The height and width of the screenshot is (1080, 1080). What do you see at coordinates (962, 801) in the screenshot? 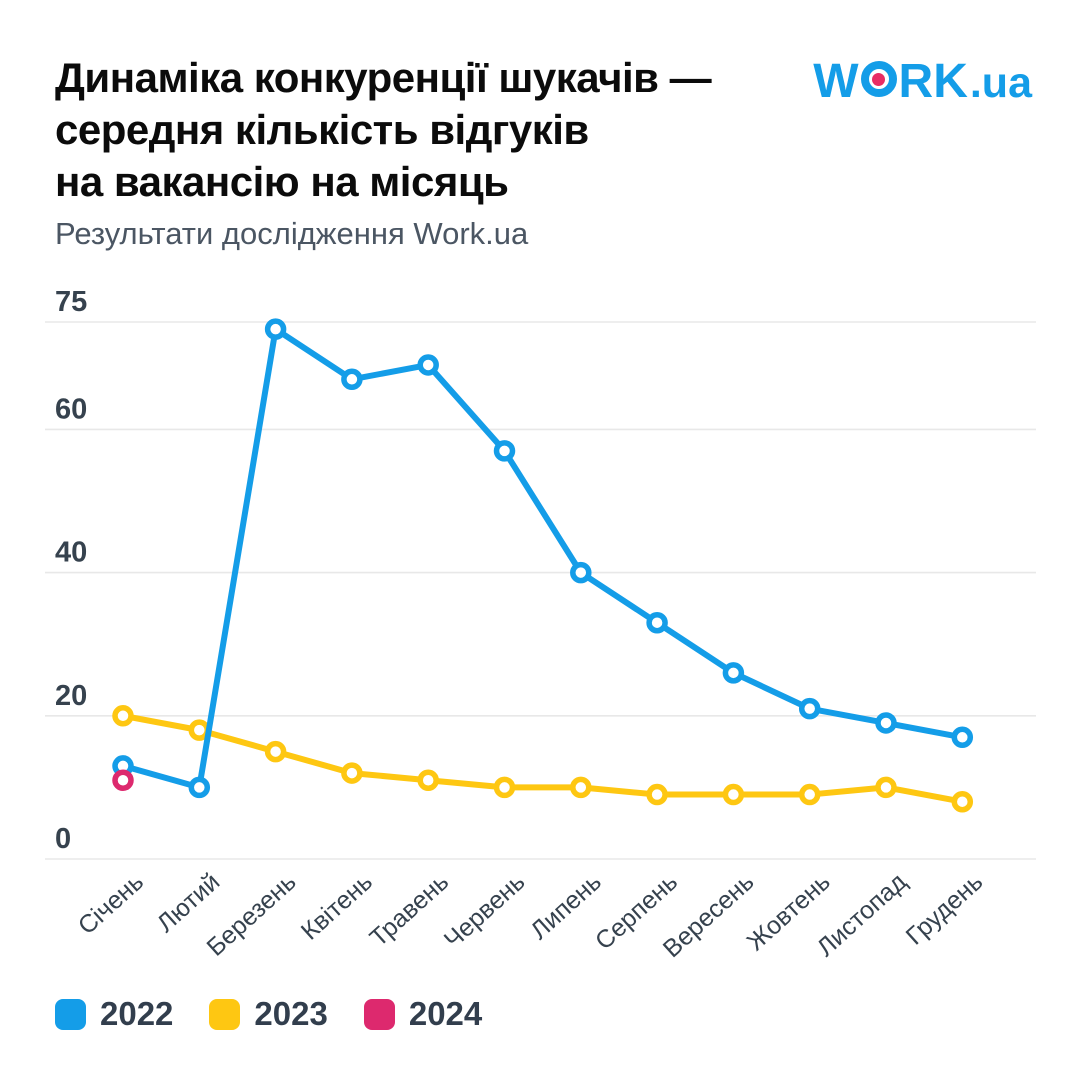
I see `data-point-2023-Грудень` at bounding box center [962, 801].